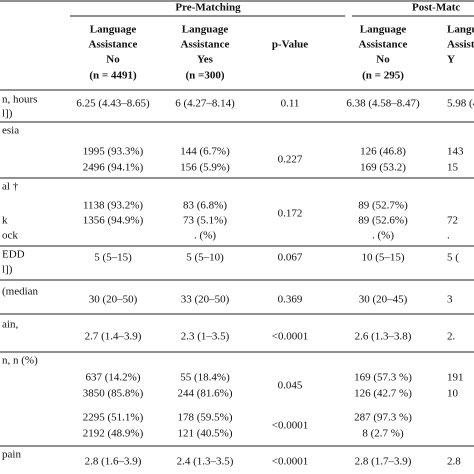 The image size is (474, 474). I want to click on cell: 6.38 (4.58–8.47), so click(383, 104).